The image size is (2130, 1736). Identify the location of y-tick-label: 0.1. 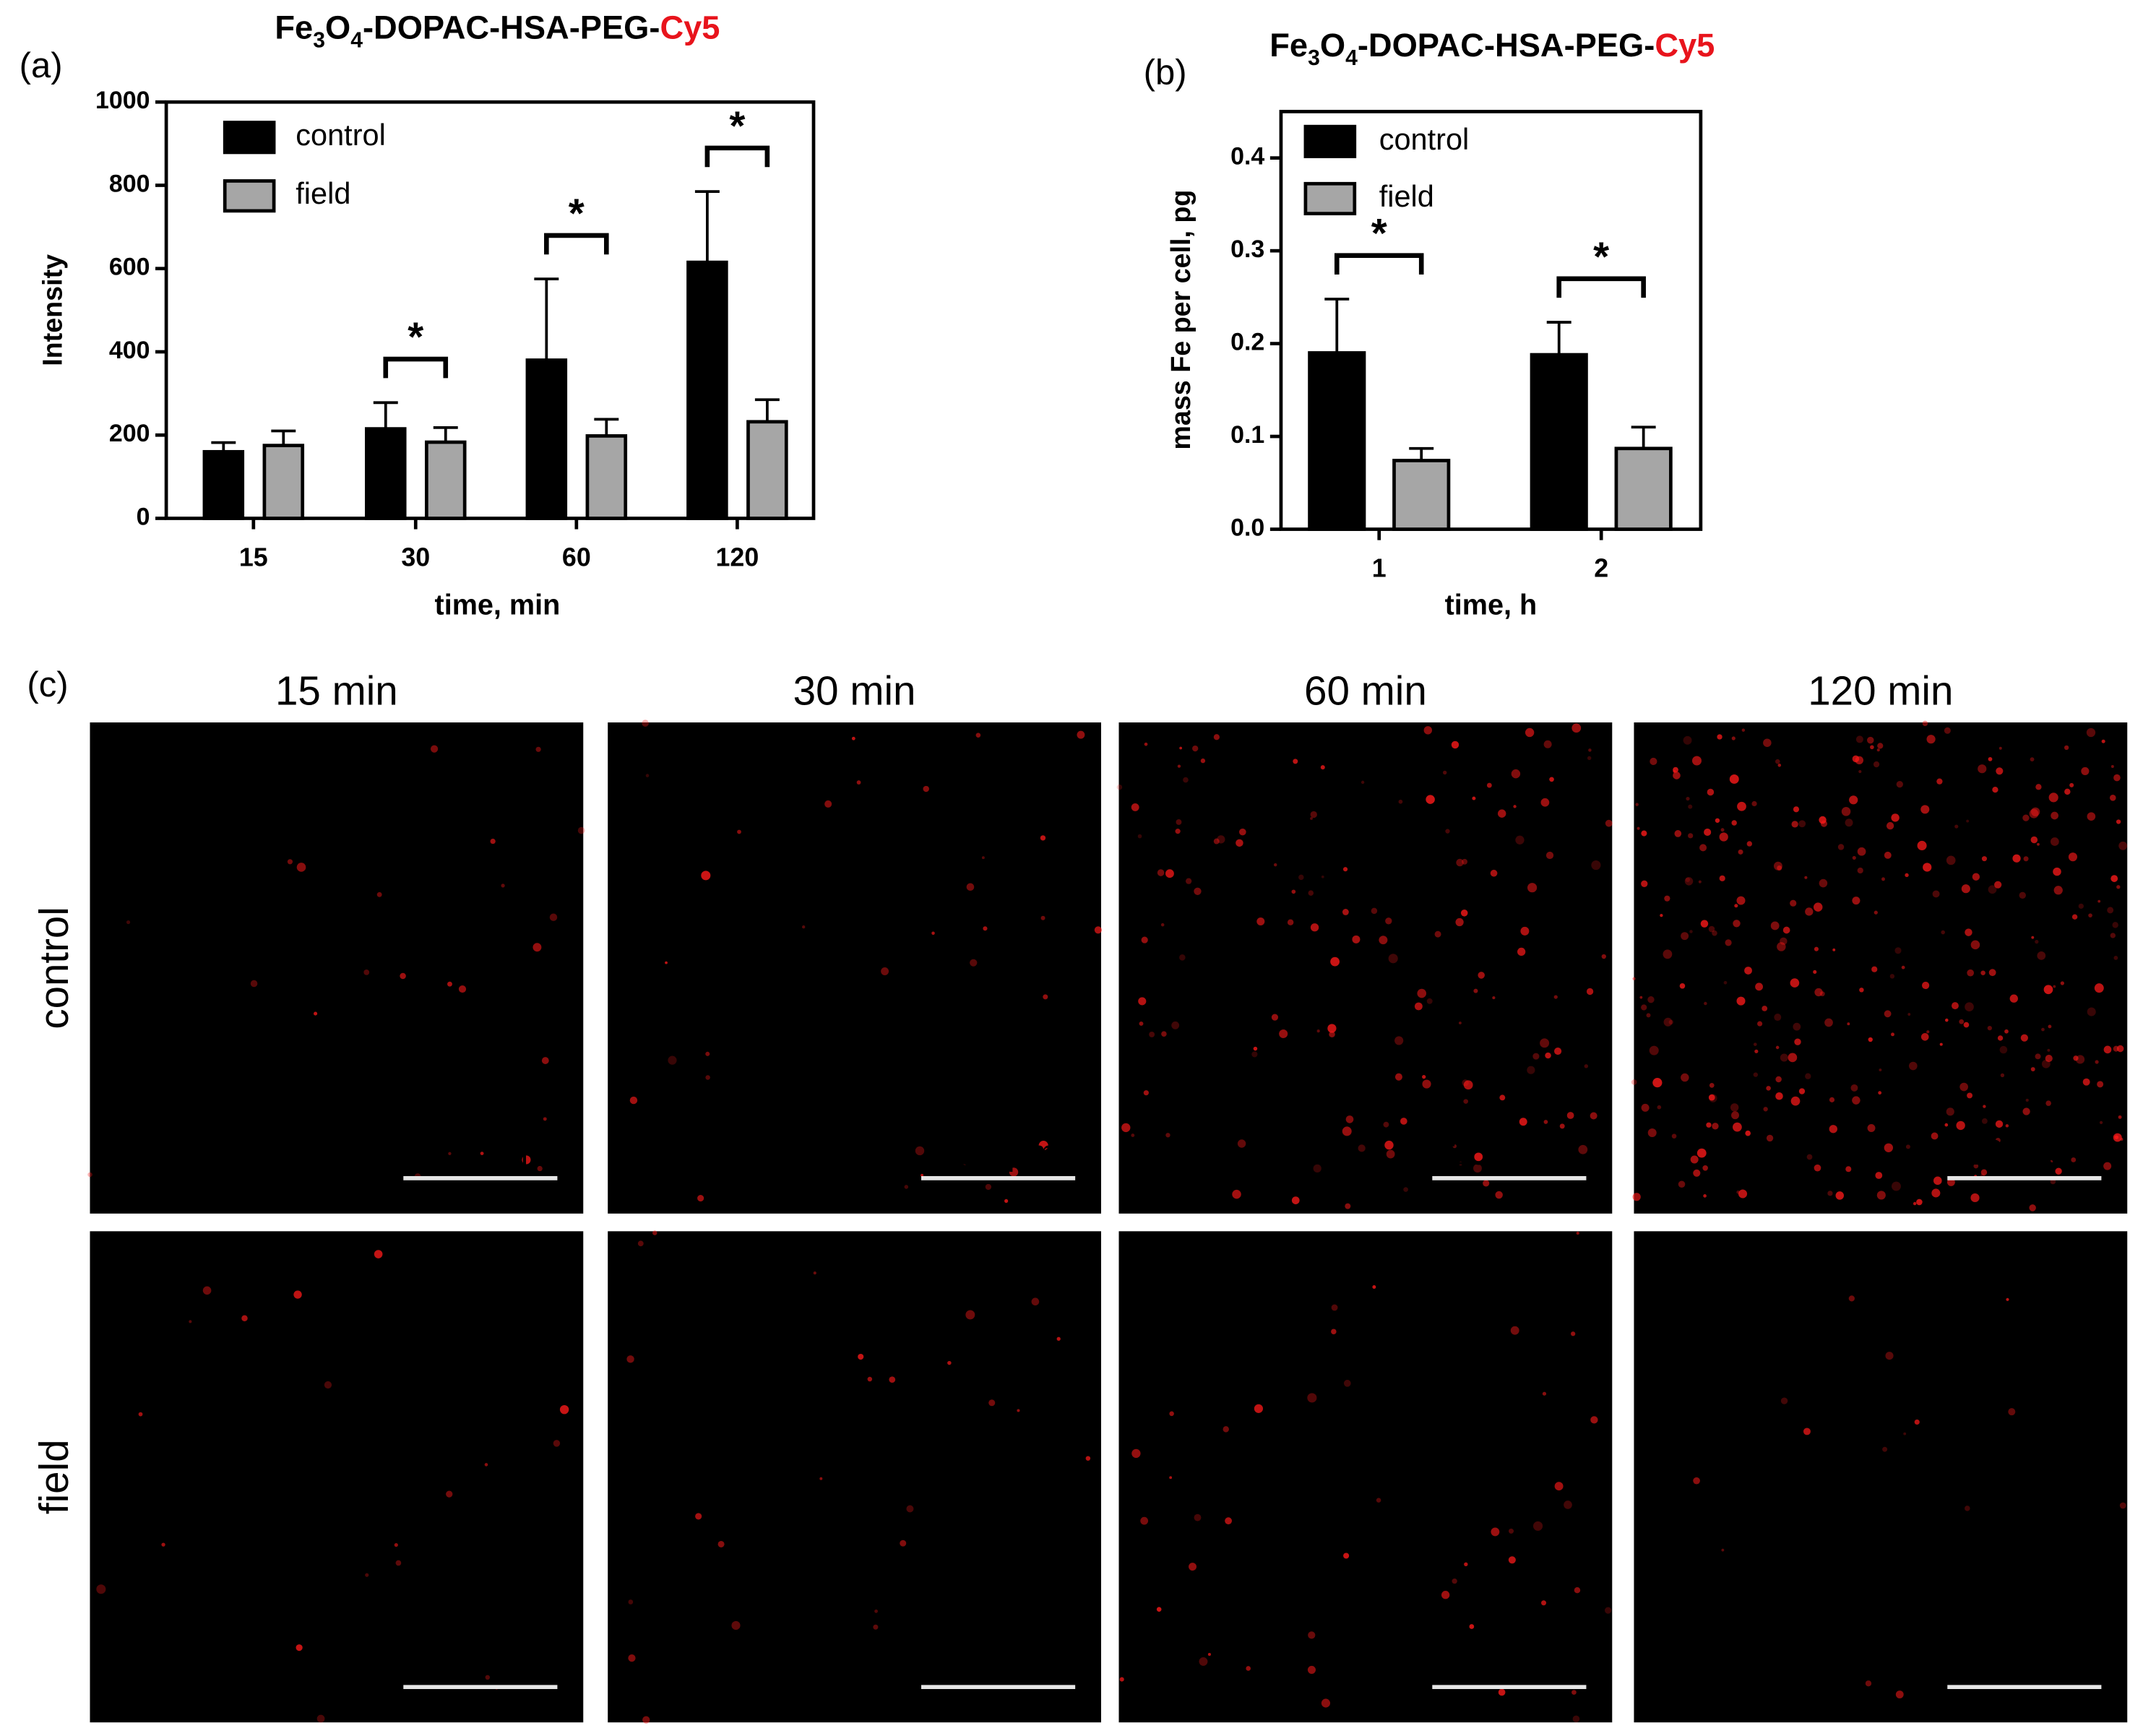
(1247, 435).